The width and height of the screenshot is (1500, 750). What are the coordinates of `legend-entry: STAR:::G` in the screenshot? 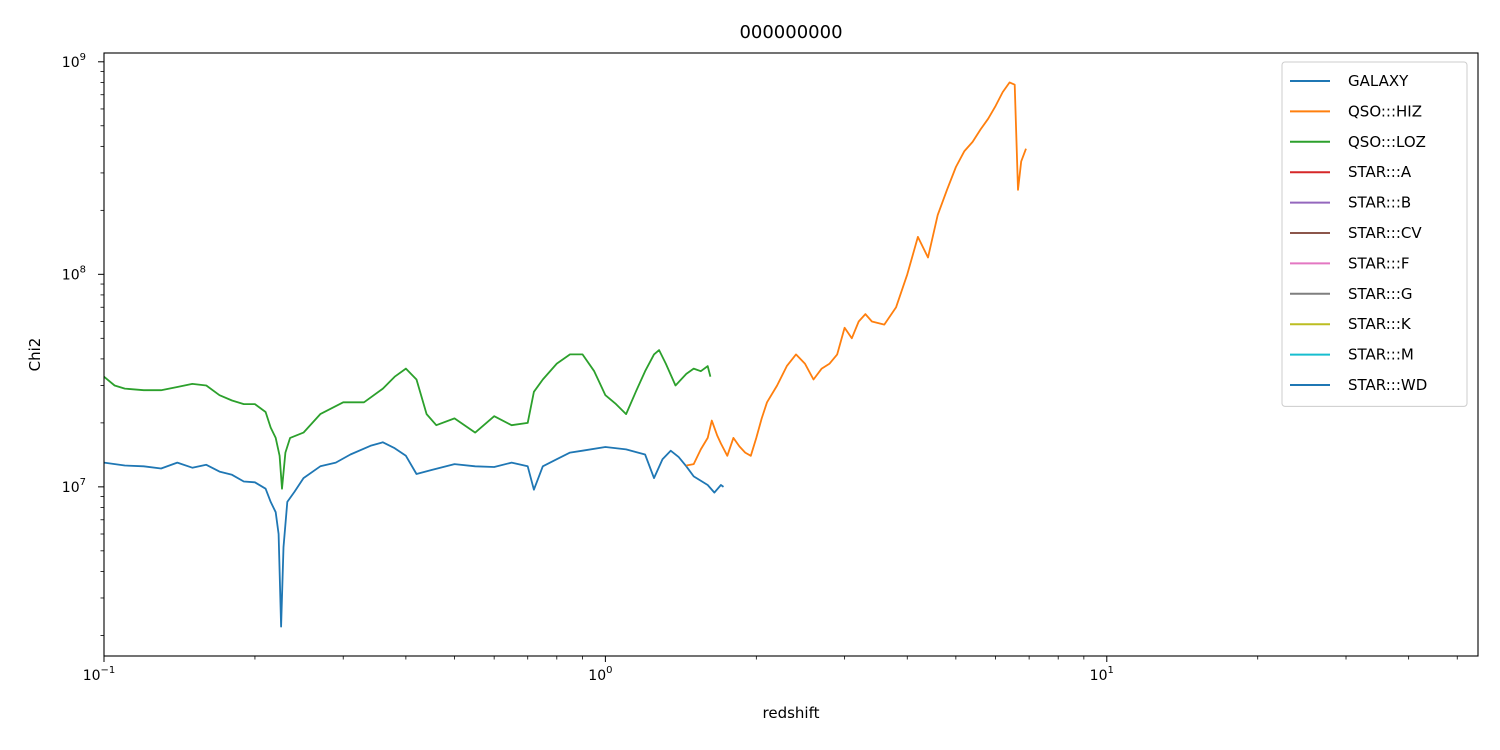 It's located at (1351, 294).